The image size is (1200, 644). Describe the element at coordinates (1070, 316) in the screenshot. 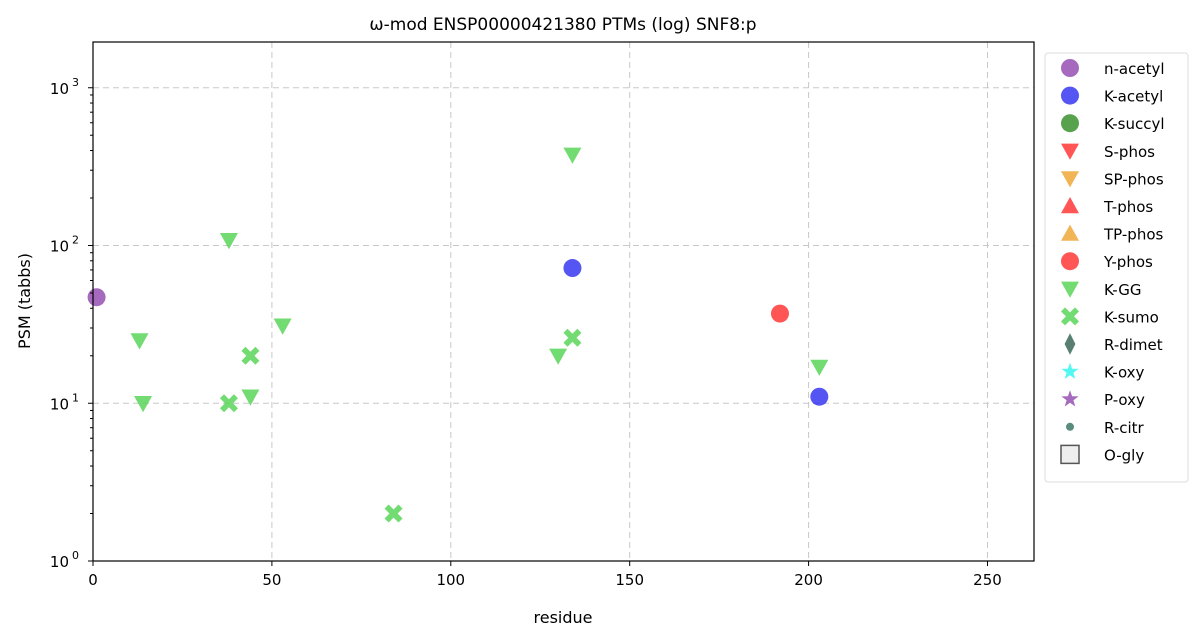

I see `legend-marker-k-sumo` at that location.